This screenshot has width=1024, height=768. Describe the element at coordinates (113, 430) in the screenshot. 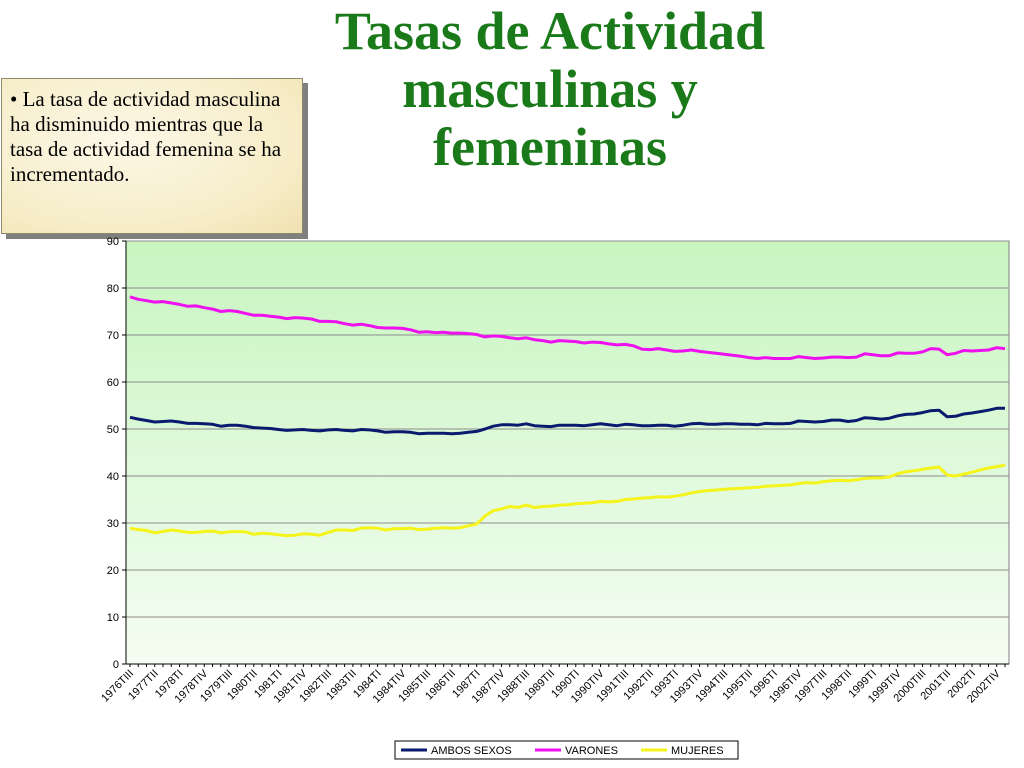

I see `y-tick-label: 50` at that location.